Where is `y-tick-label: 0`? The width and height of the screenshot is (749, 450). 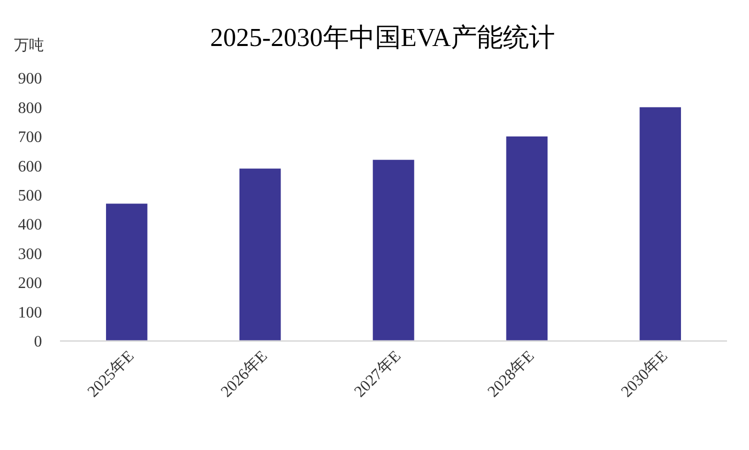
y-tick-label: 0 is located at coordinates (38, 342).